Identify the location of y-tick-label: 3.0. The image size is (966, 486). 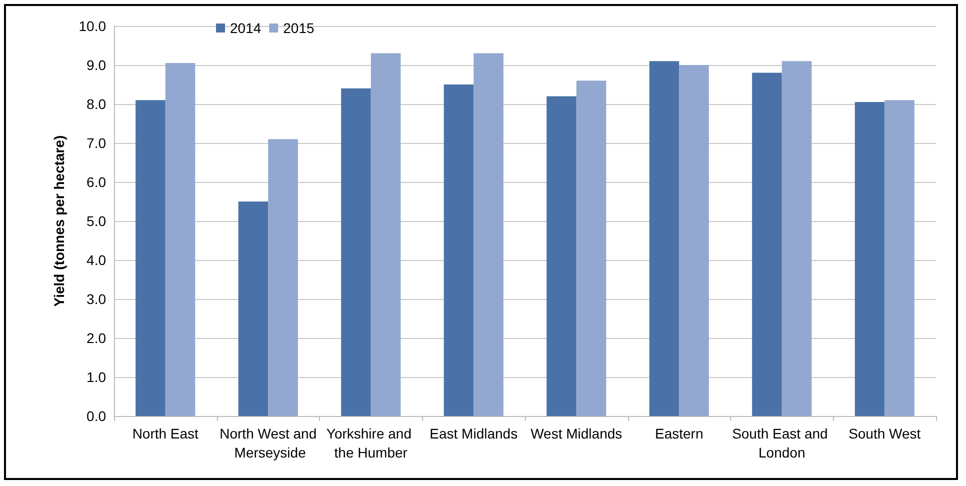
(96, 299).